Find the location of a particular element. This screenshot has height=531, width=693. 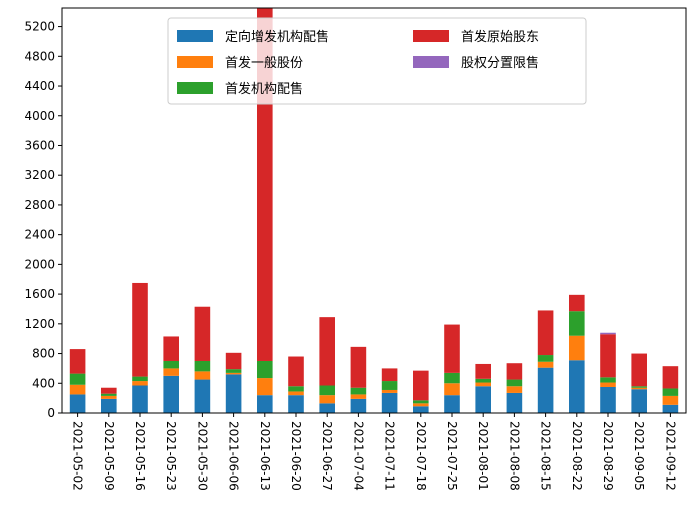

x-tick-label: 2021-05-23 is located at coordinates (171, 456).